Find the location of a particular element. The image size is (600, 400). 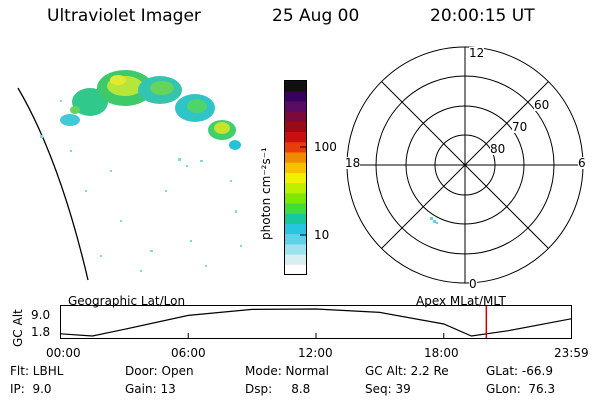

polar-emission-spot is located at coordinates (434, 220).